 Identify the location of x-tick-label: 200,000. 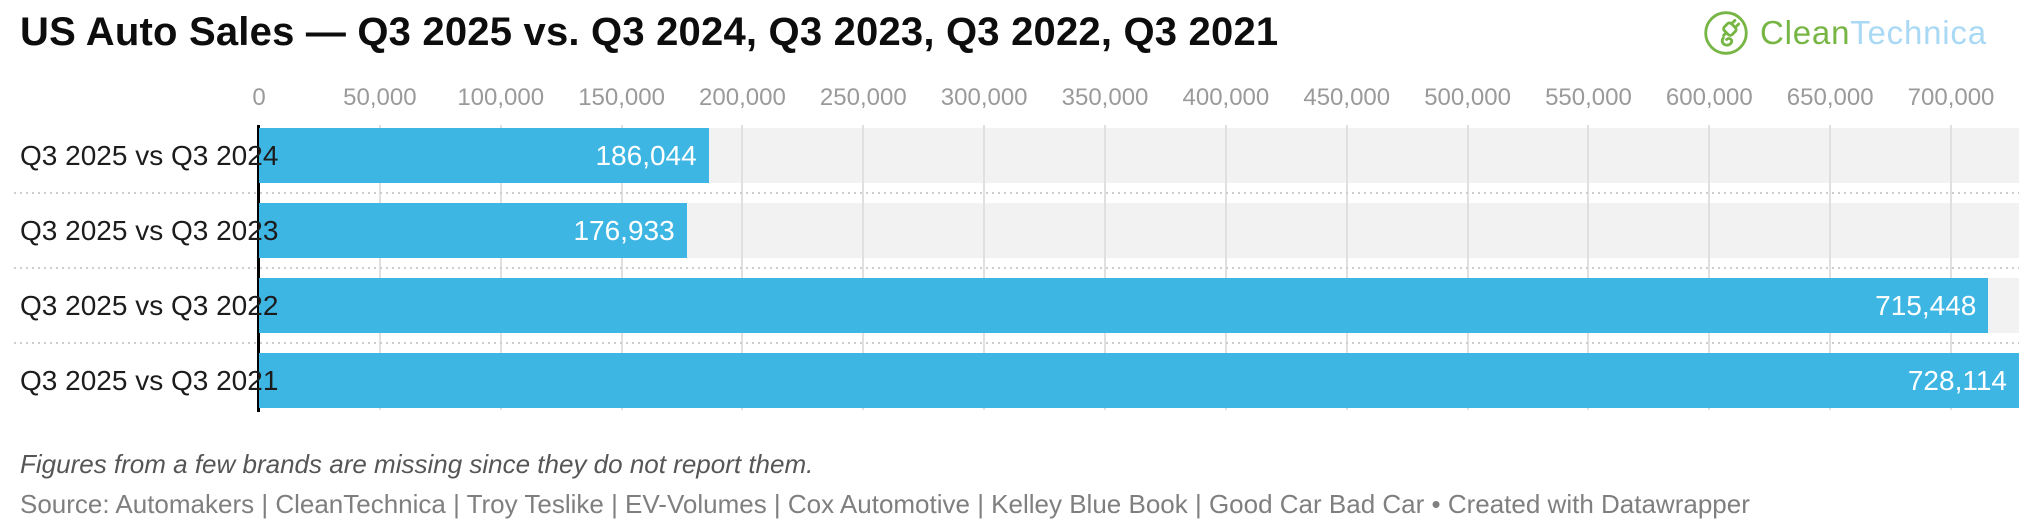
(742, 97).